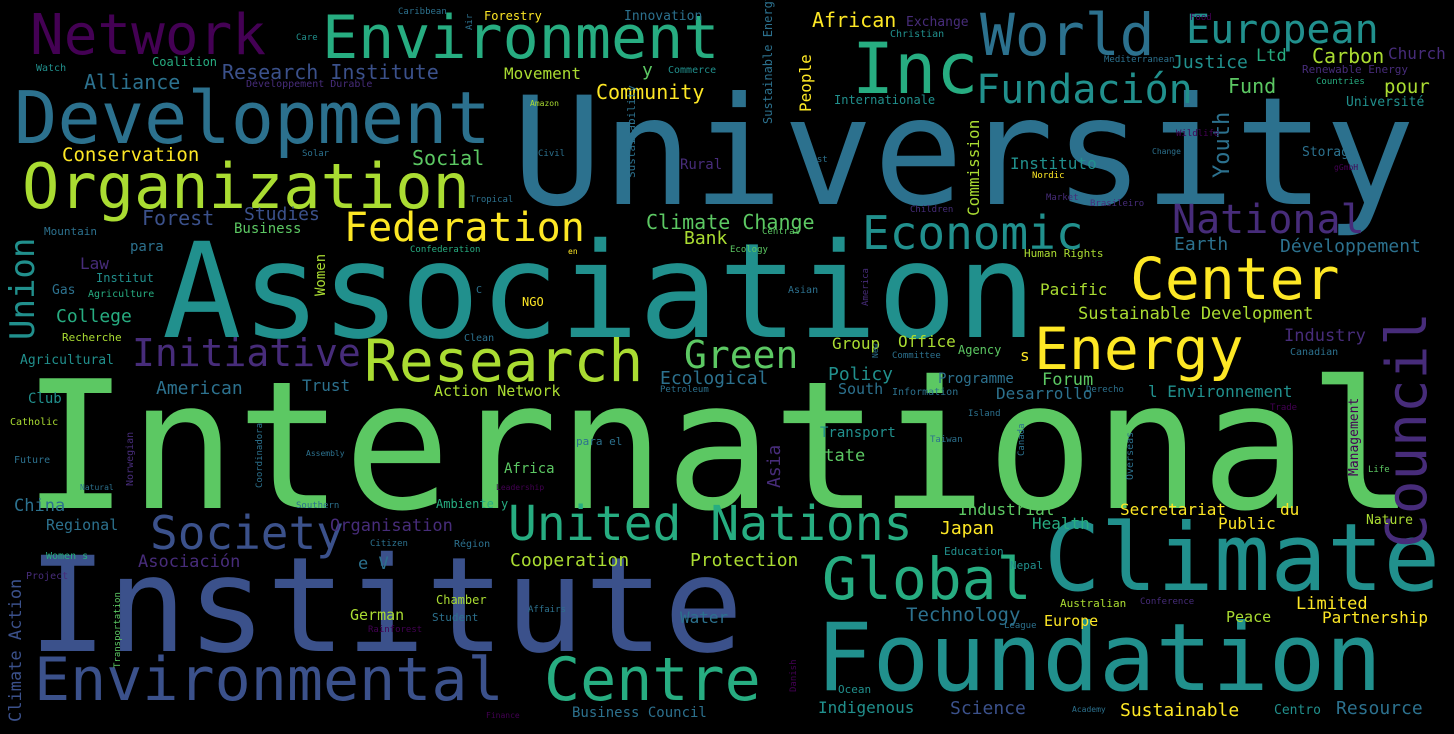 The height and width of the screenshot is (734, 1454). I want to click on word-earth: Earth, so click(1201, 244).